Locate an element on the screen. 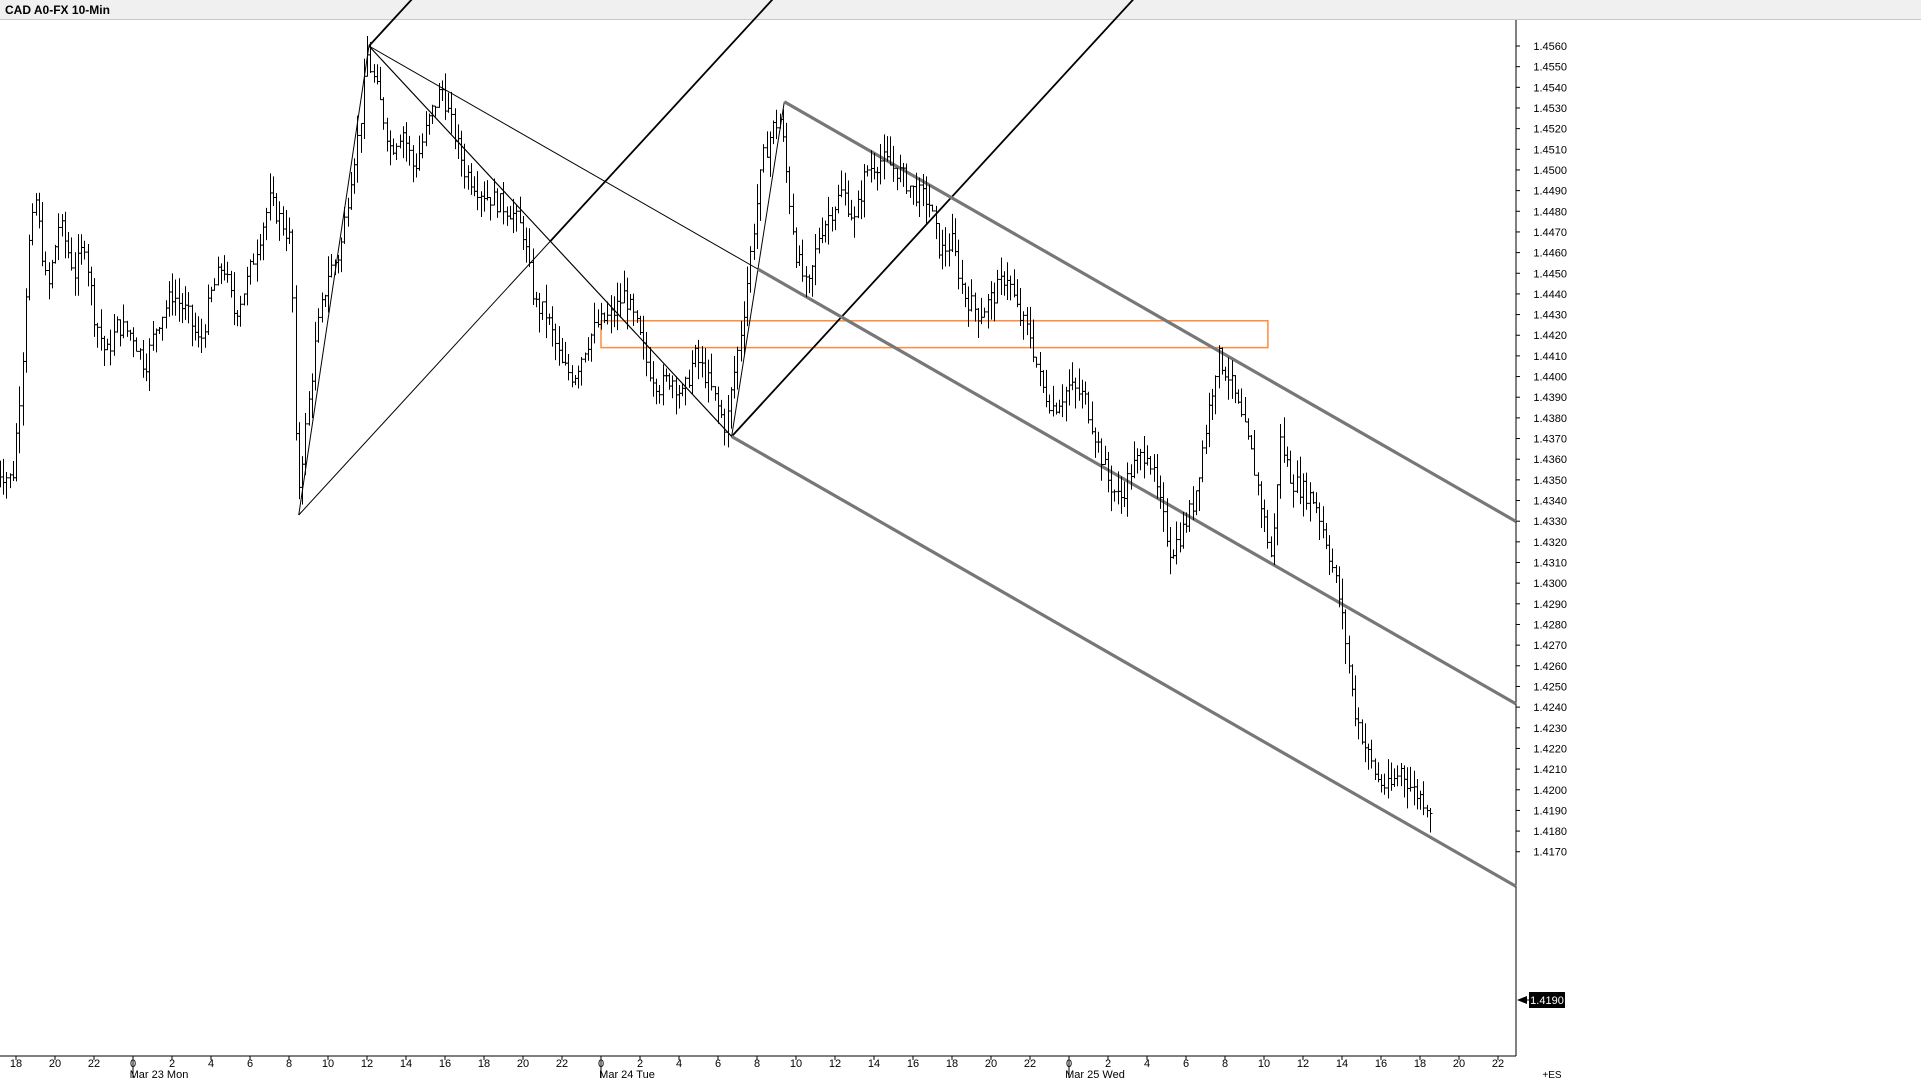 This screenshot has height=1081, width=1921. y-tick-label: 1.4370 is located at coordinates (1550, 440).